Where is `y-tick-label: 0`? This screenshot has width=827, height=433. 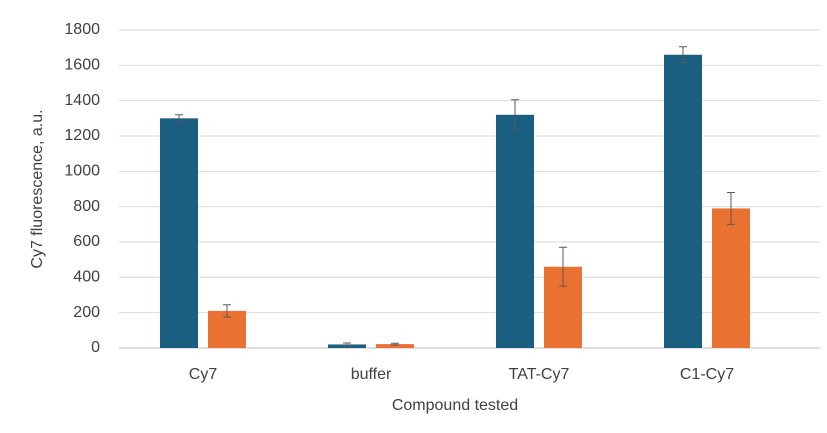 y-tick-label: 0 is located at coordinates (95, 347).